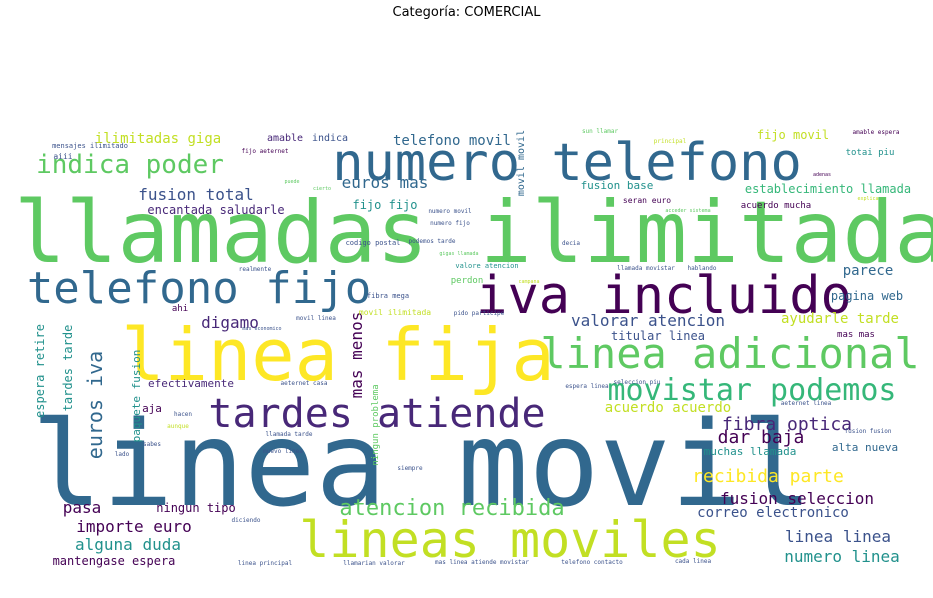  Describe the element at coordinates (648, 320) in the screenshot. I see `word-valorar-atencion: valorar atencion` at that location.